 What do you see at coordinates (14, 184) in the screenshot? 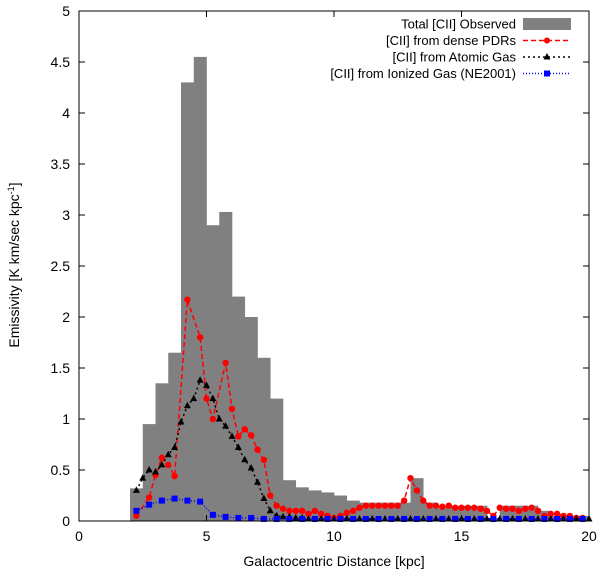
I see `y-axis-title-close: ]` at bounding box center [14, 184].